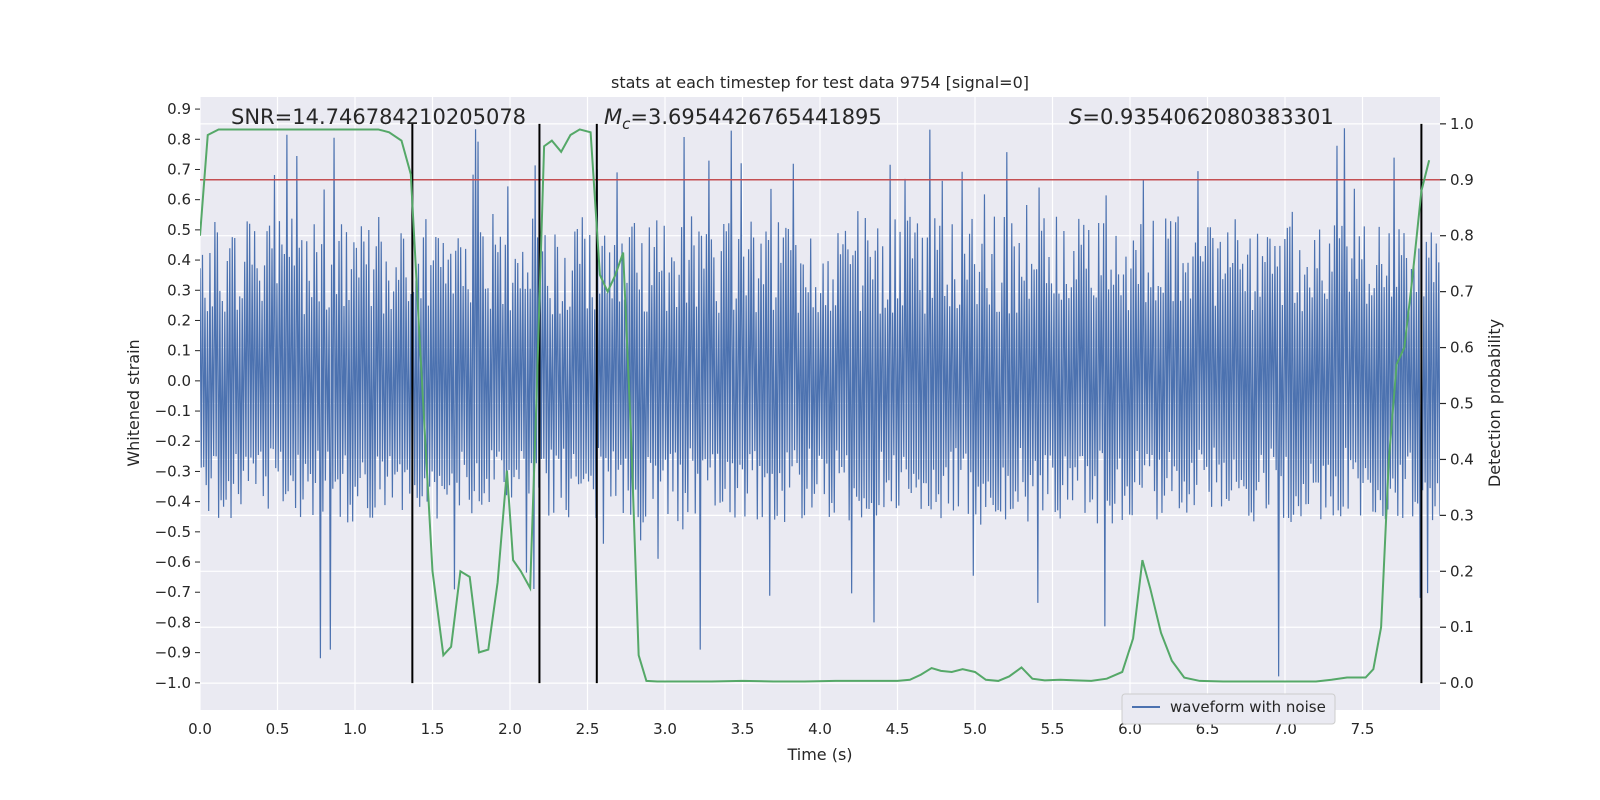  Describe the element at coordinates (179, 381) in the screenshot. I see `y-tick-label: 0.0` at that location.